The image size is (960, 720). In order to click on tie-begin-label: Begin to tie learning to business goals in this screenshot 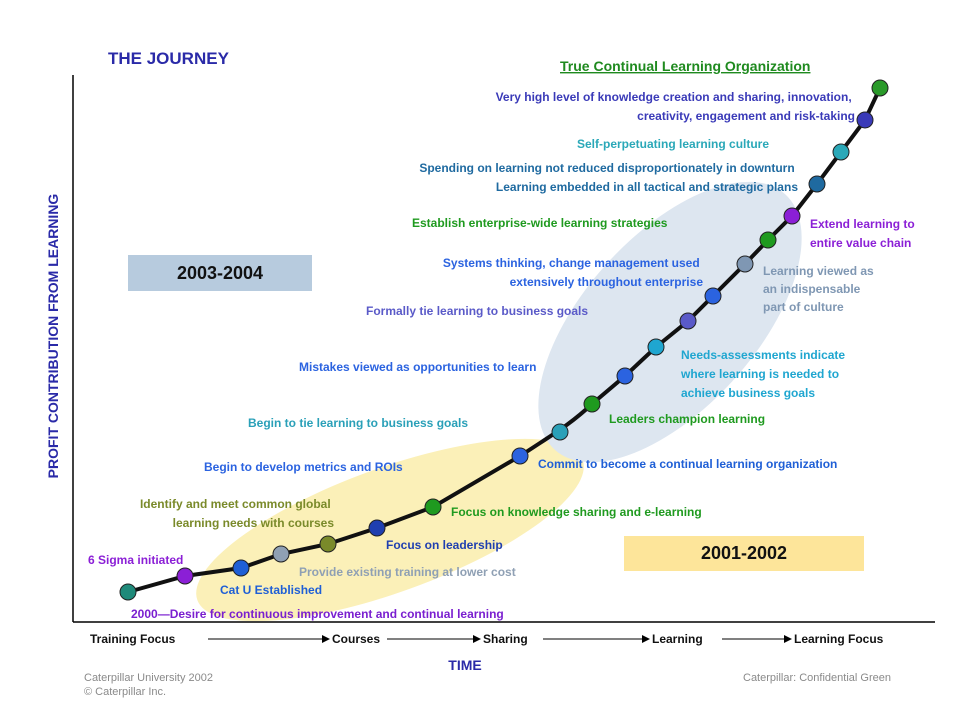, I will do `click(358, 423)`.